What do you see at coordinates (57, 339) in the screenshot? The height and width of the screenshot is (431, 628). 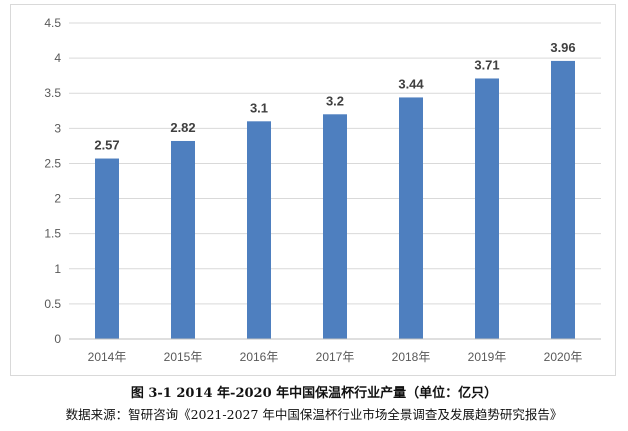 I see `y-tick-label: 0` at bounding box center [57, 339].